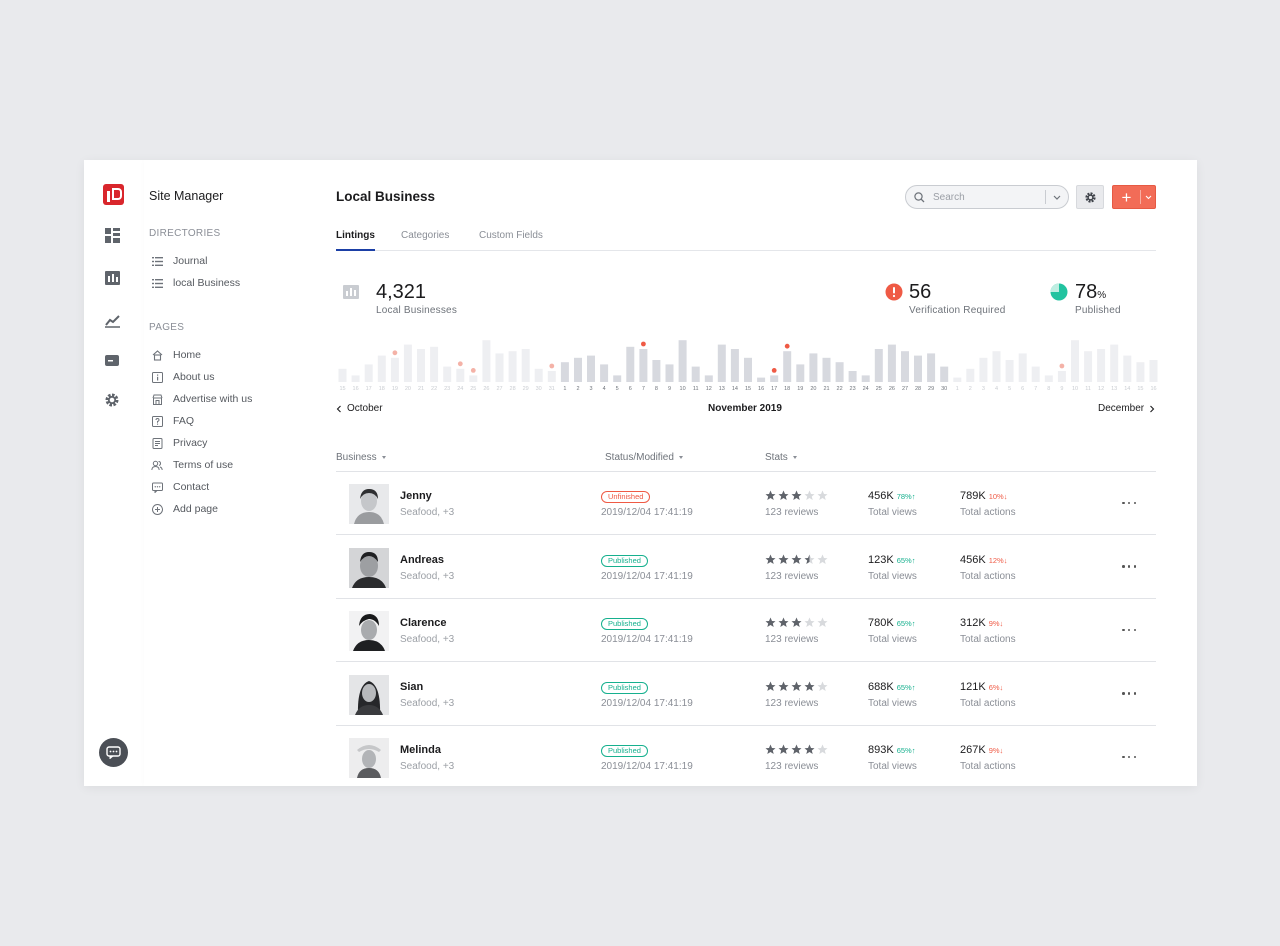  What do you see at coordinates (1152, 408) in the screenshot?
I see `chevron-right-icon` at bounding box center [1152, 408].